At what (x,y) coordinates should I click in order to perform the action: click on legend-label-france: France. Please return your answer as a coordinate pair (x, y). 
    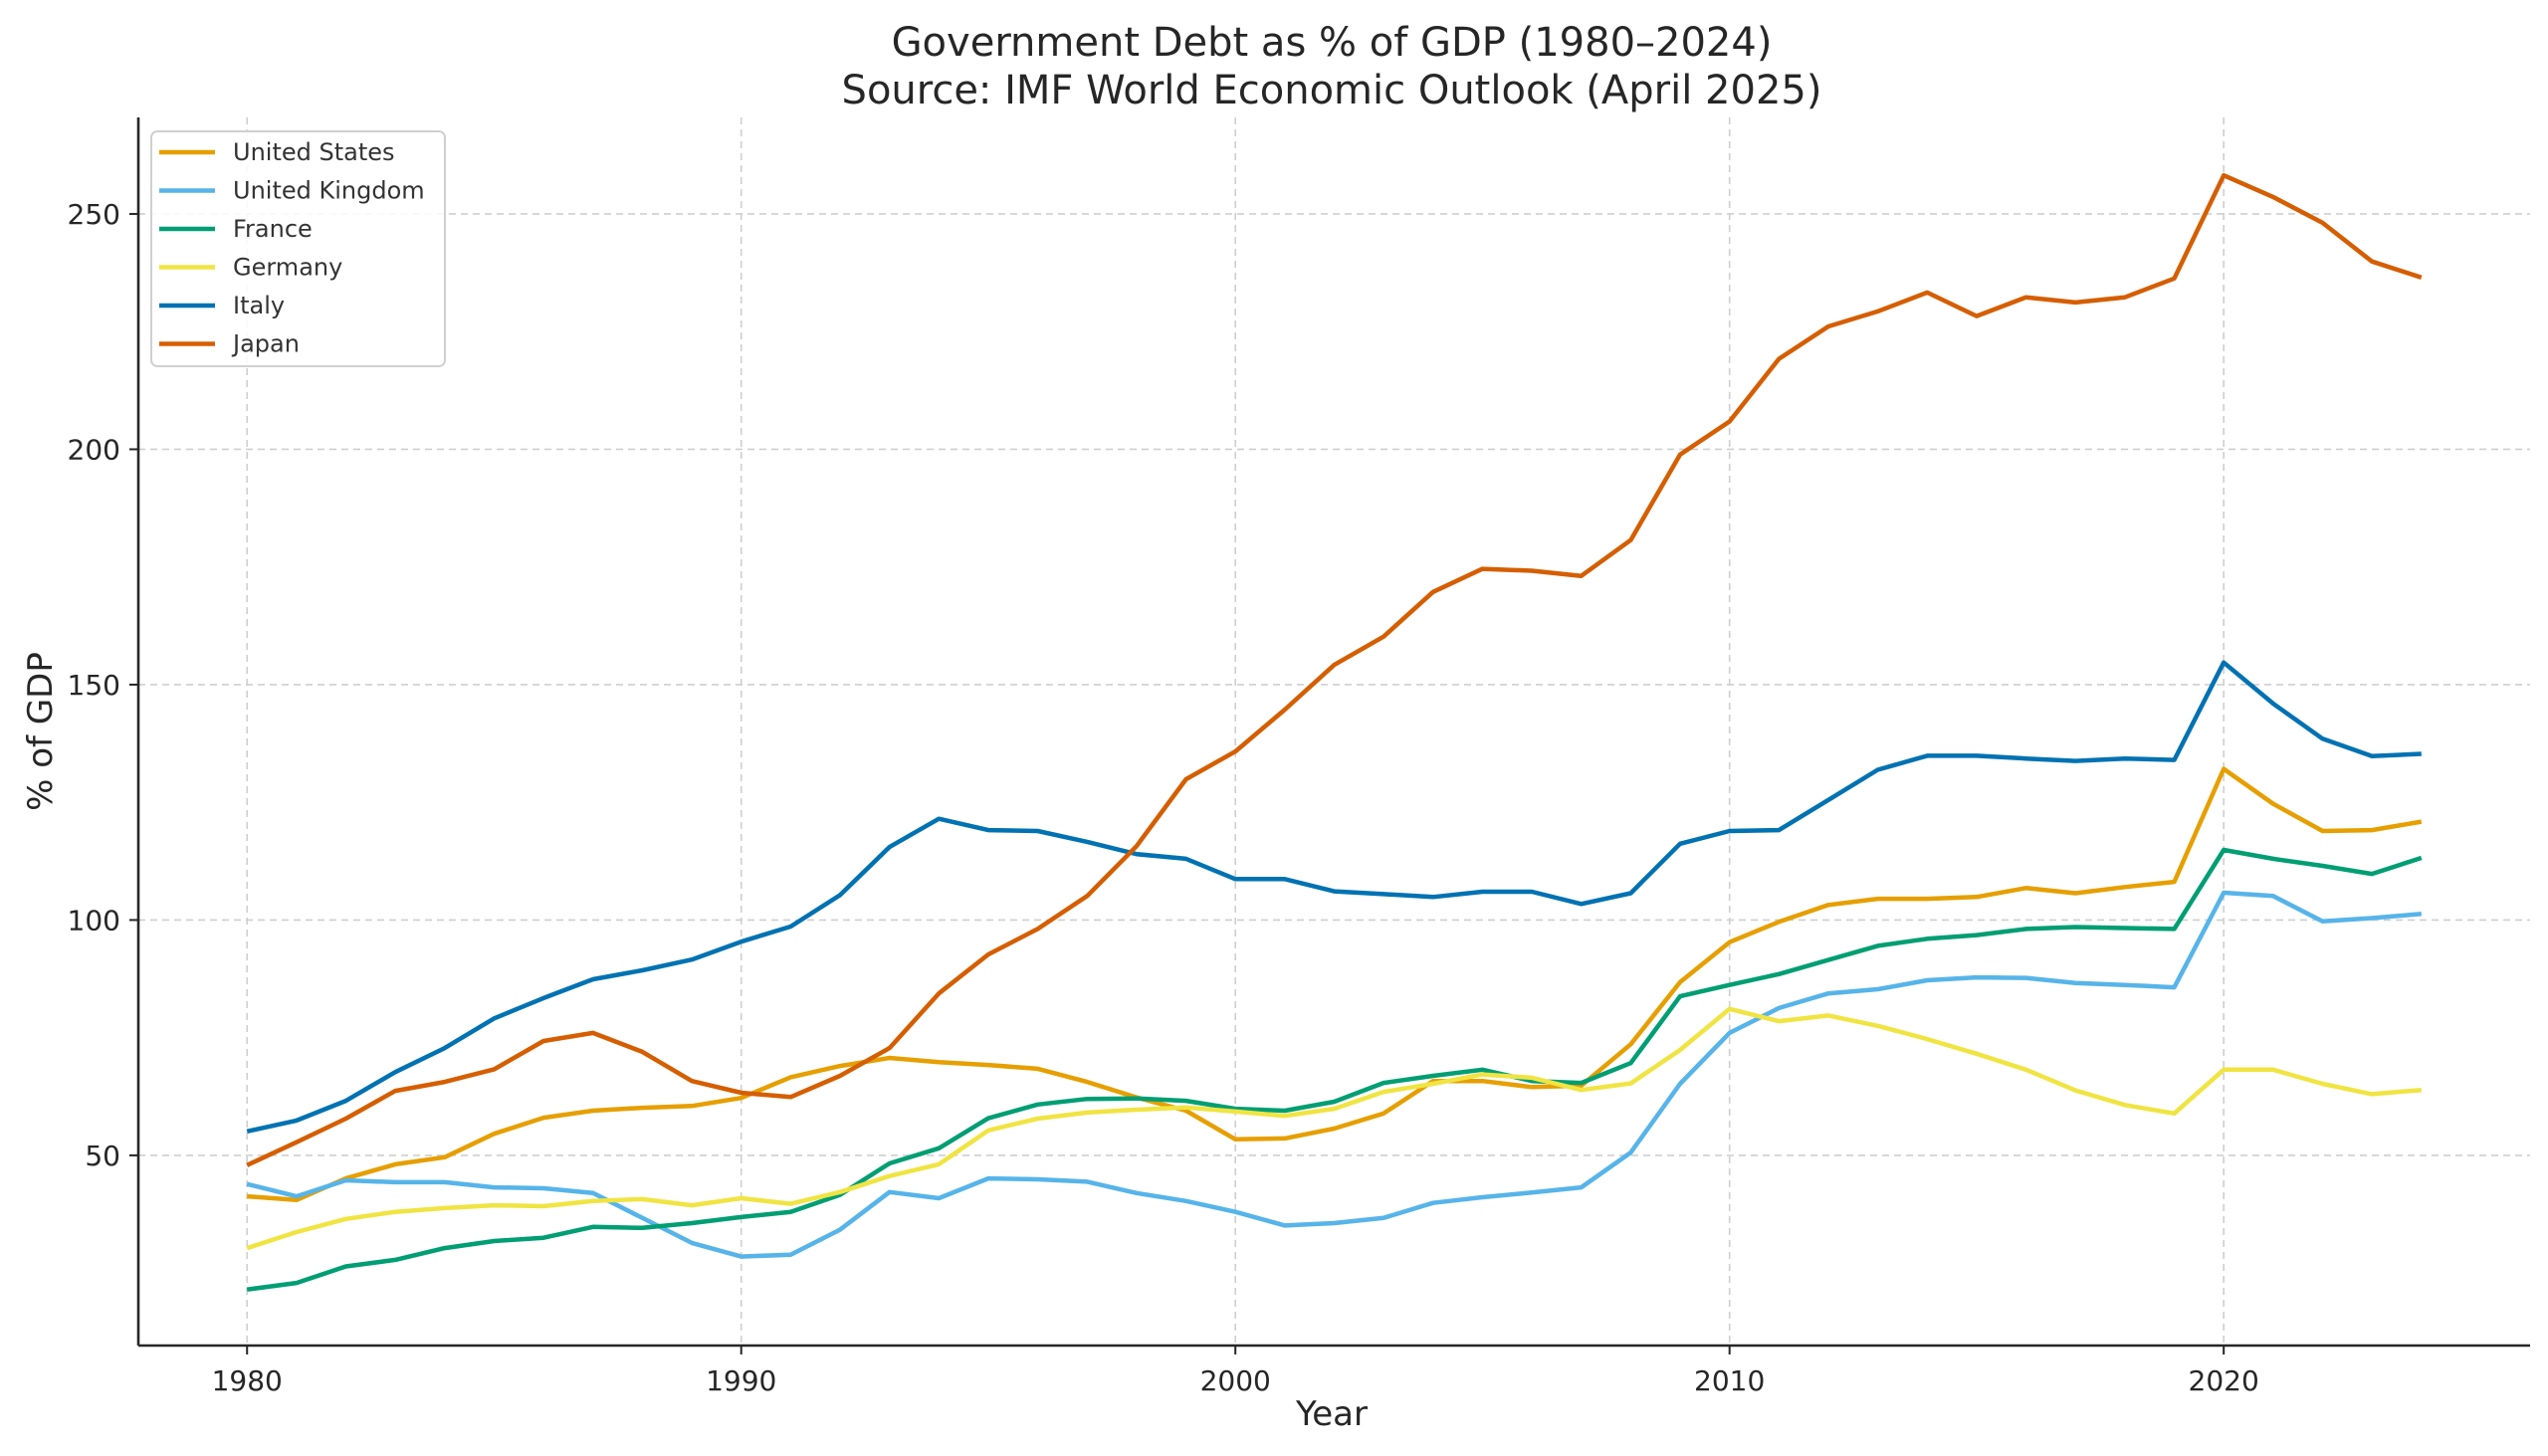
    Looking at the image, I should click on (273, 229).